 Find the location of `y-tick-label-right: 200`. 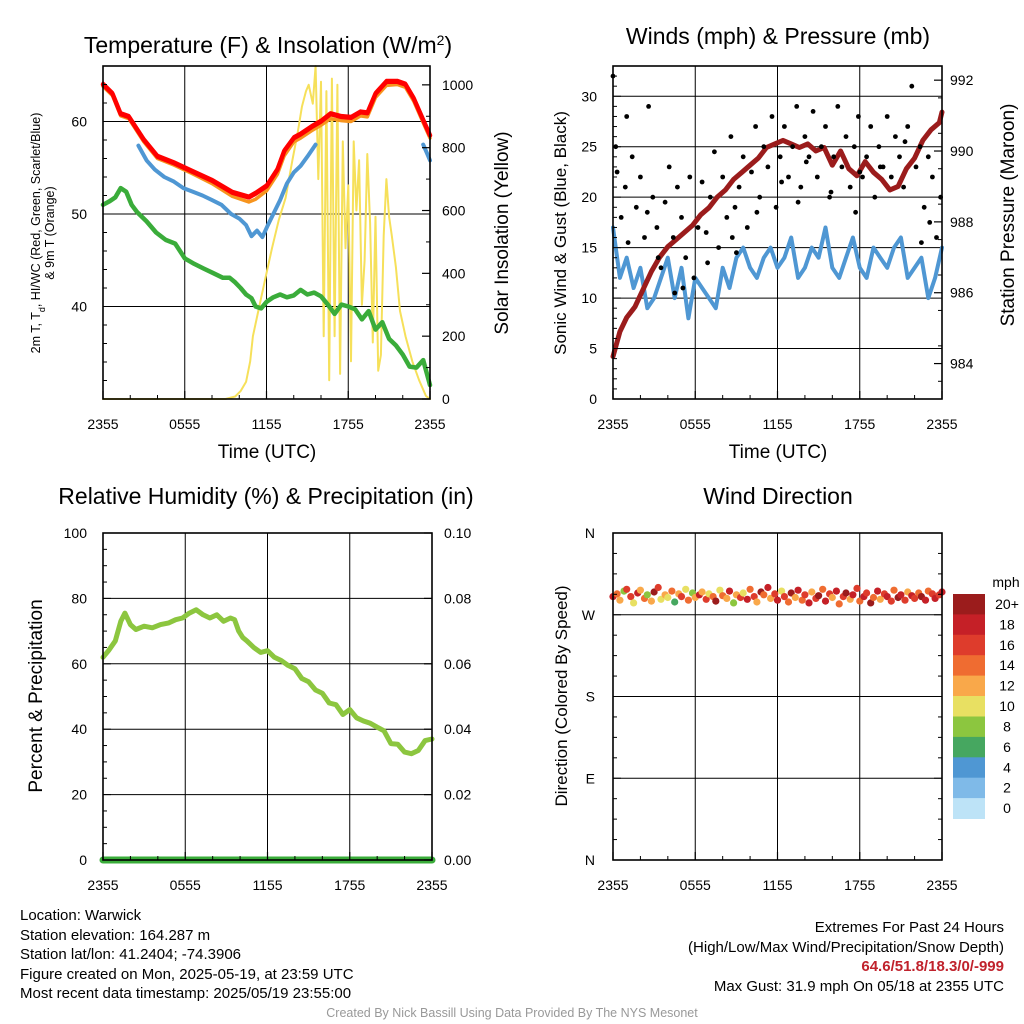

y-tick-label-right: 200 is located at coordinates (454, 336).